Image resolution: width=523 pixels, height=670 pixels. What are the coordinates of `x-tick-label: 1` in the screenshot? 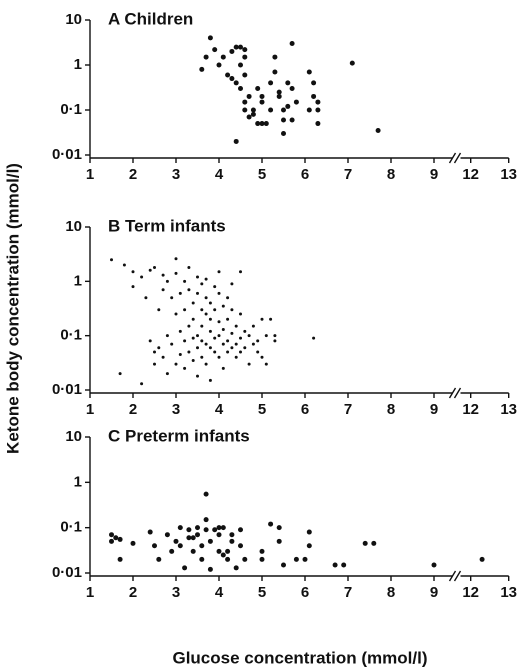 It's located at (90, 409).